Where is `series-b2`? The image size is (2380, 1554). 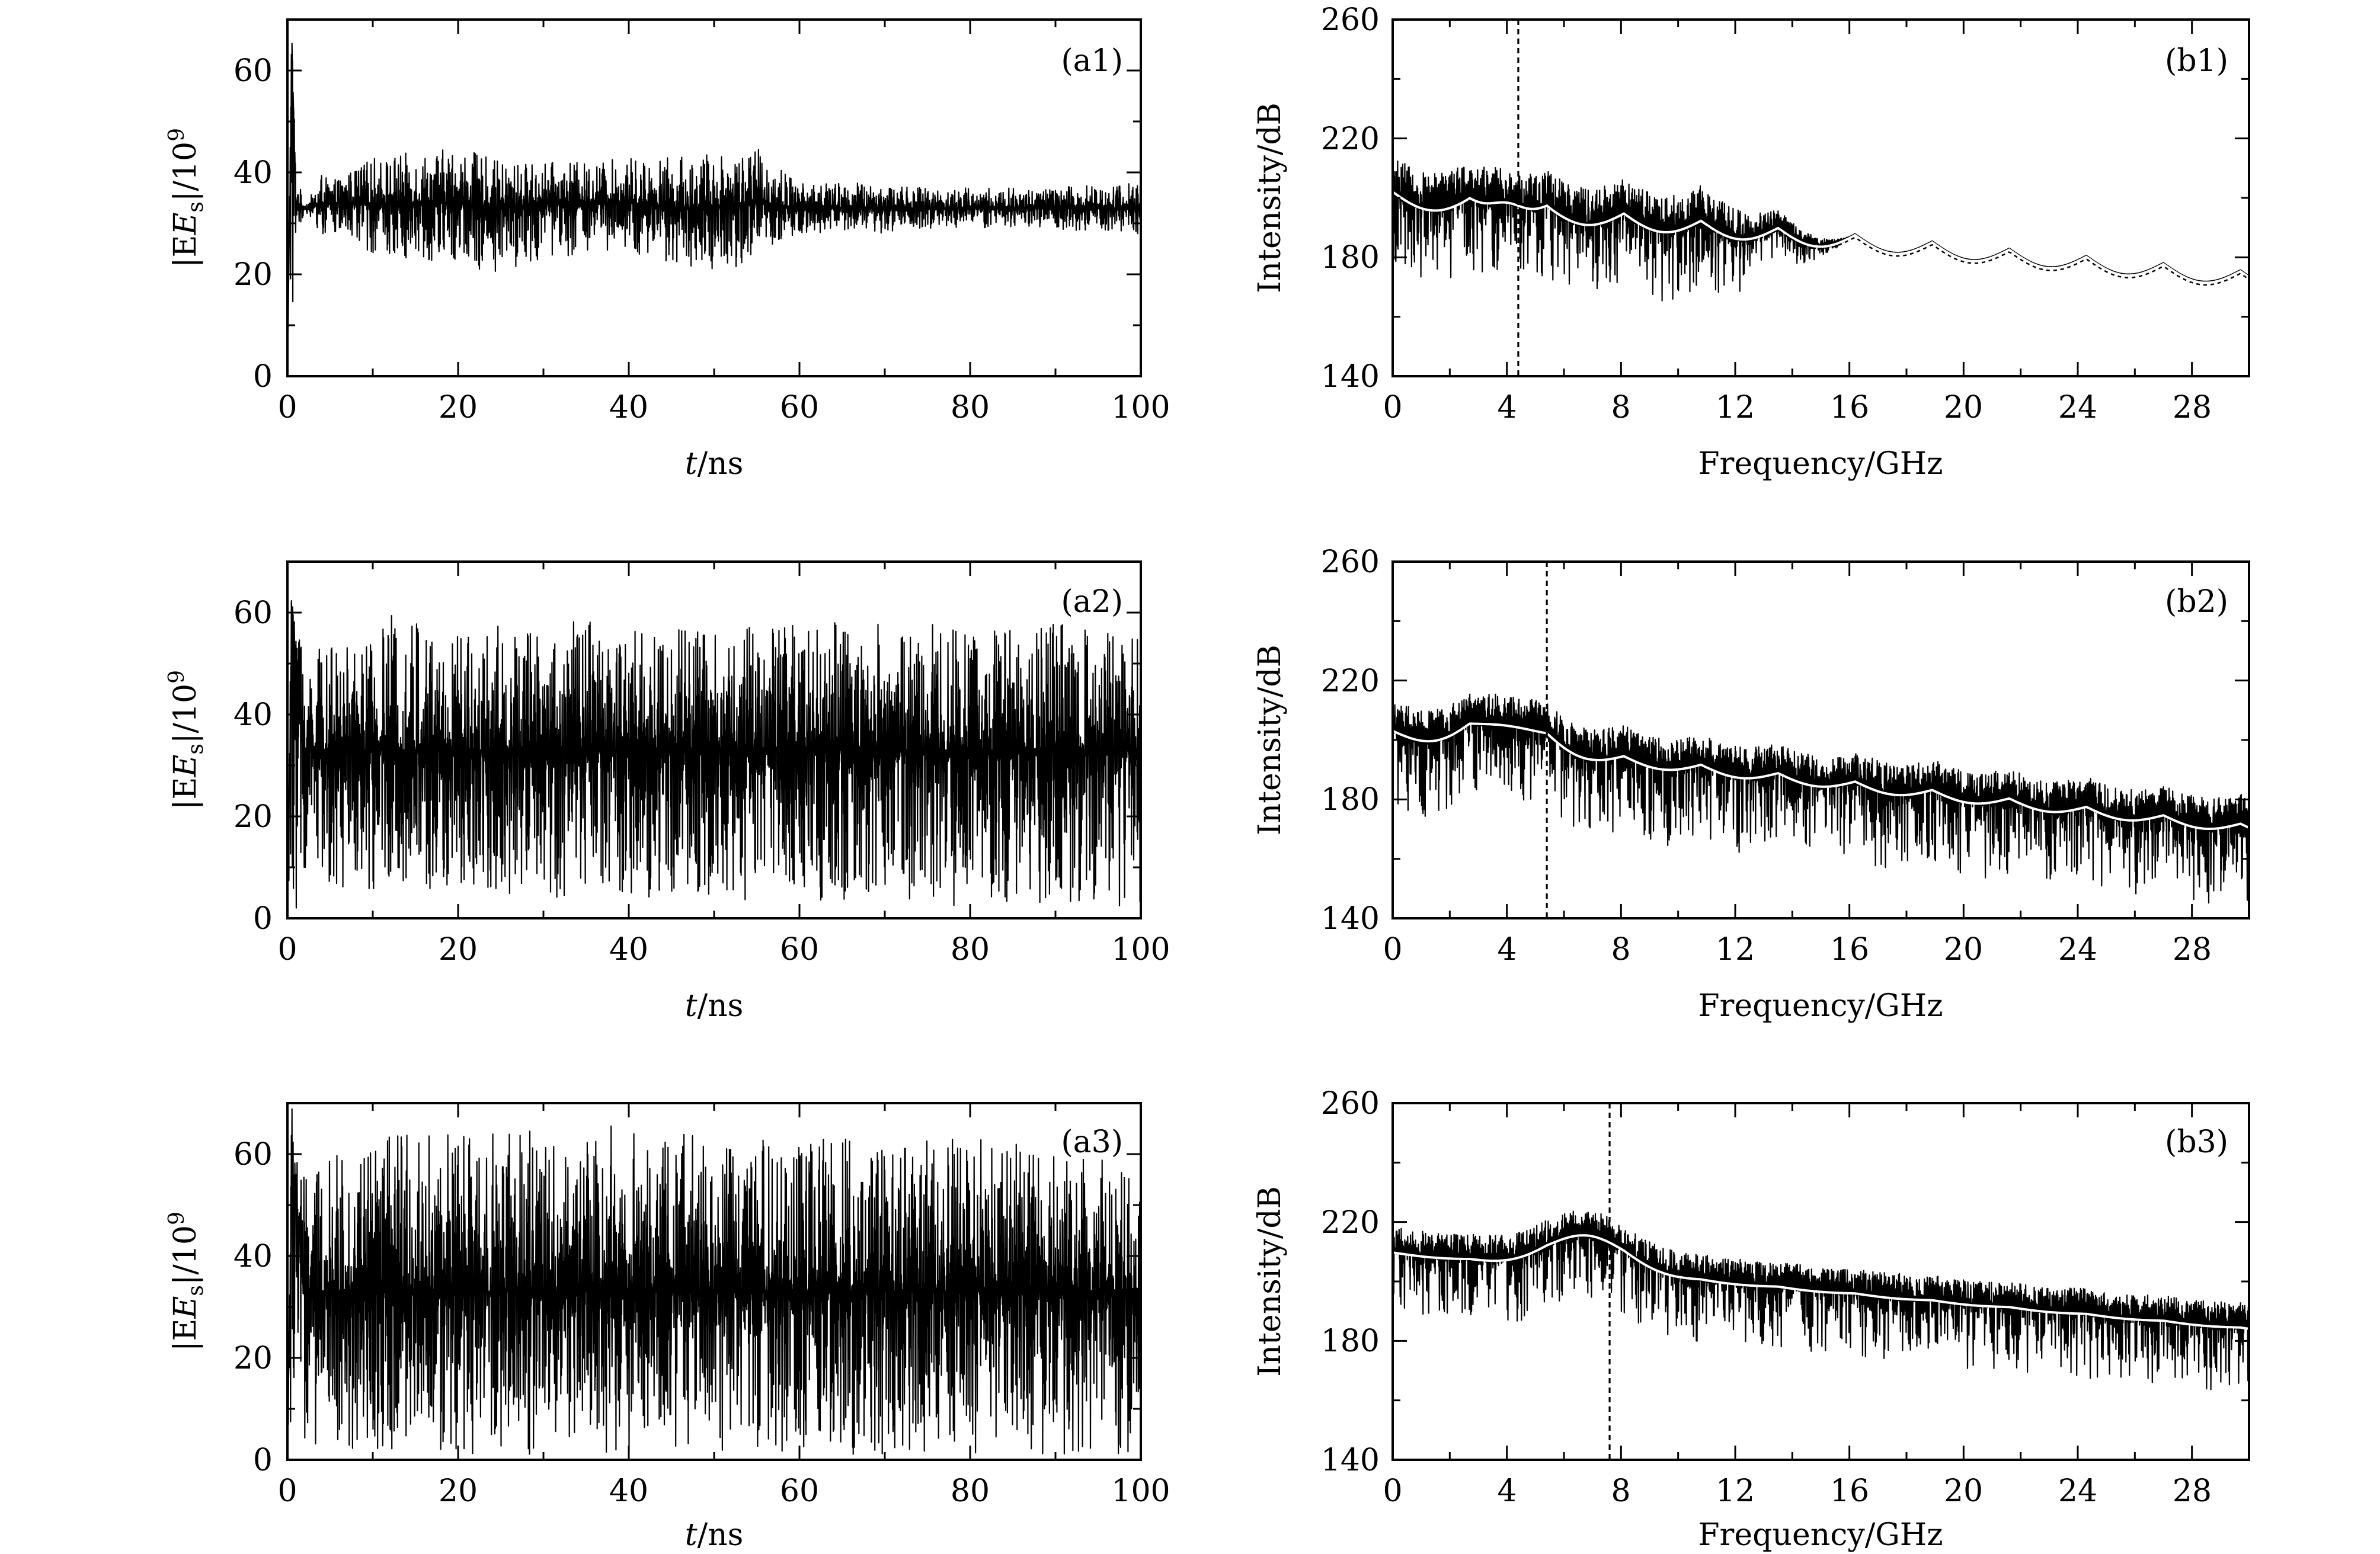
series-b2 is located at coordinates (1820, 740).